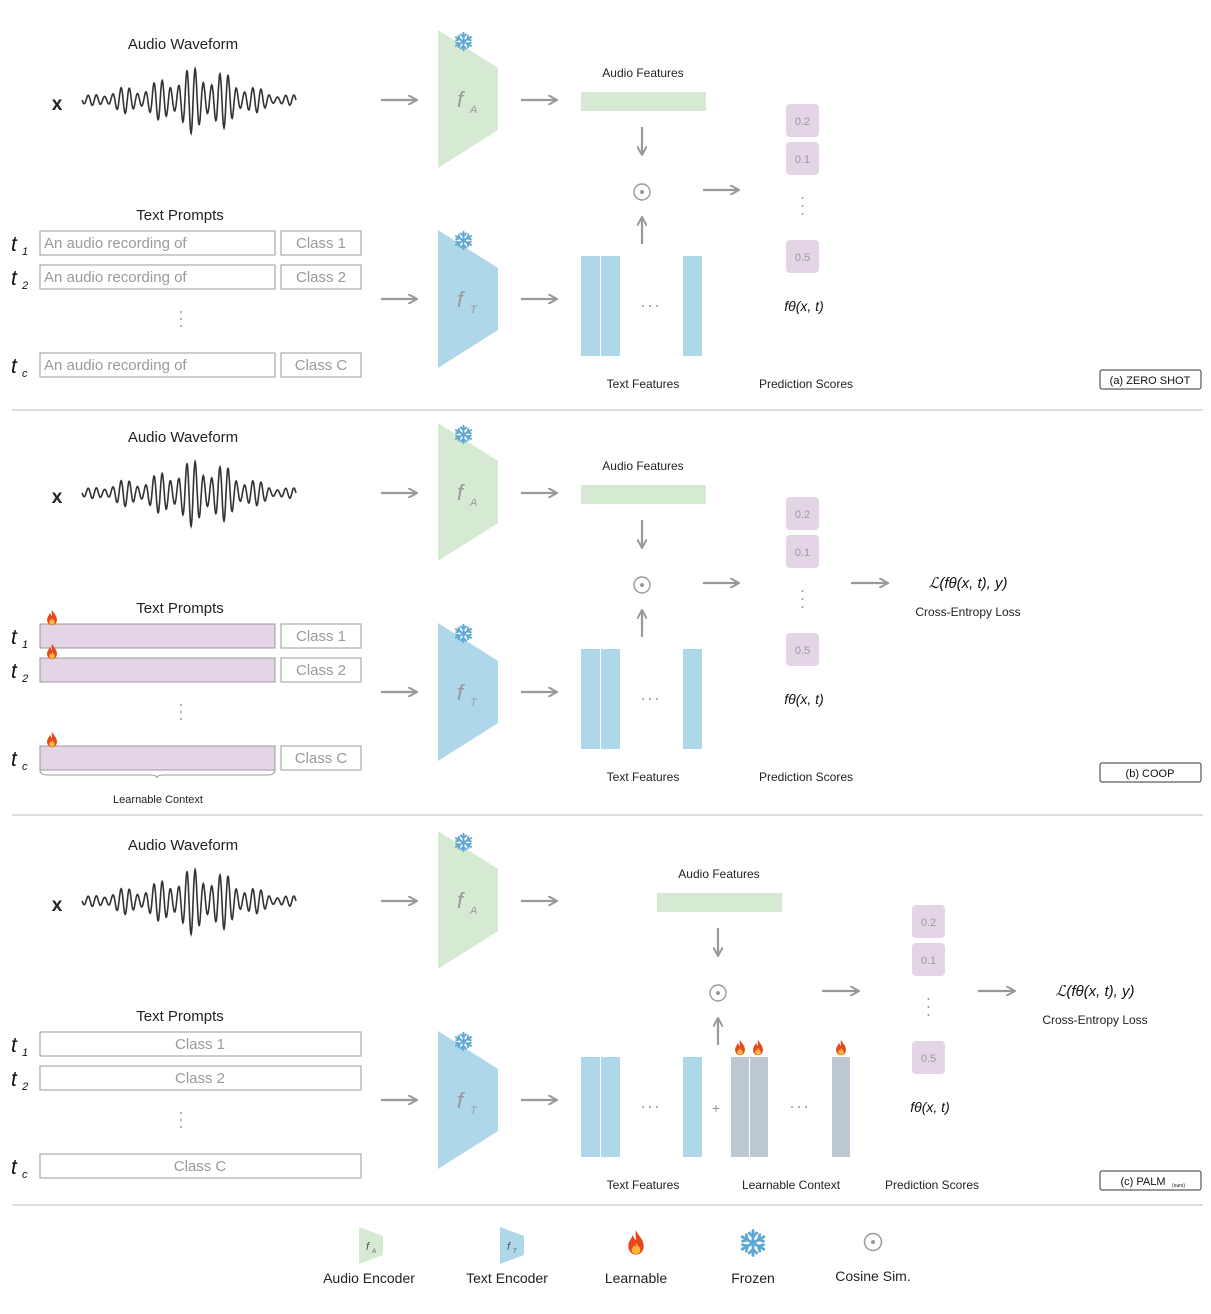 The height and width of the screenshot is (1314, 1211). Describe the element at coordinates (468, 900) in the screenshot. I see `audio-encoder` at that location.